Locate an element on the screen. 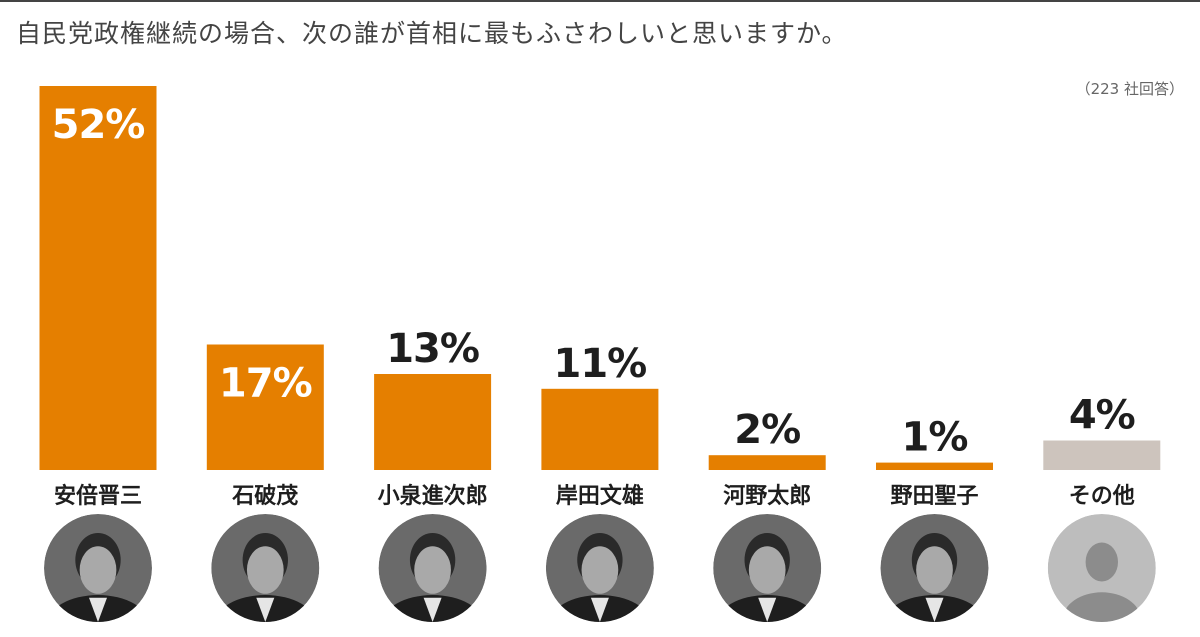 The width and height of the screenshot is (1200, 637). bar-value-label: 1% is located at coordinates (935, 438).